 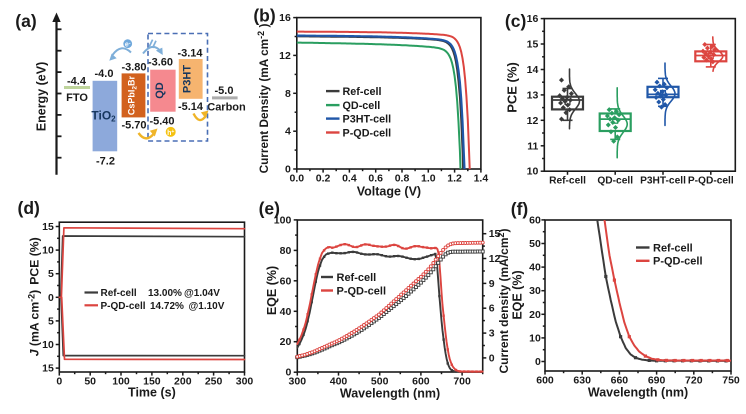 What do you see at coordinates (202, 293) in the screenshot?
I see `svg-text: @1.04V` at bounding box center [202, 293].